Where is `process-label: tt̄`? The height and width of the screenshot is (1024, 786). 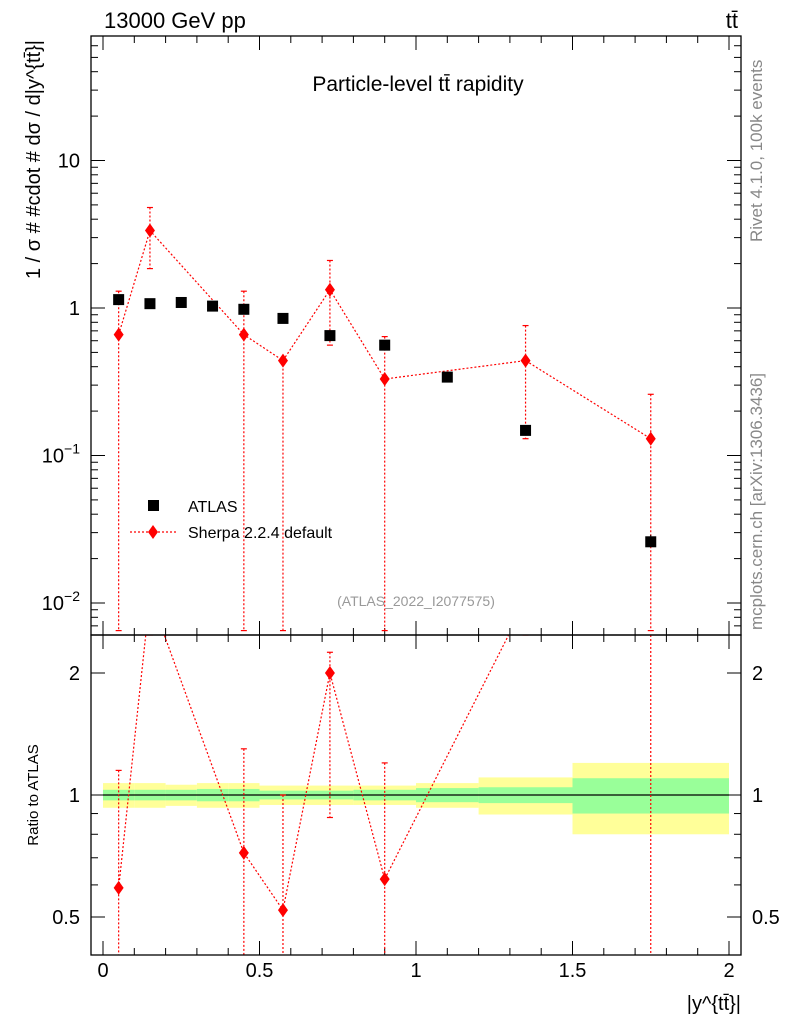
process-label: tt̄ is located at coordinates (732, 20).